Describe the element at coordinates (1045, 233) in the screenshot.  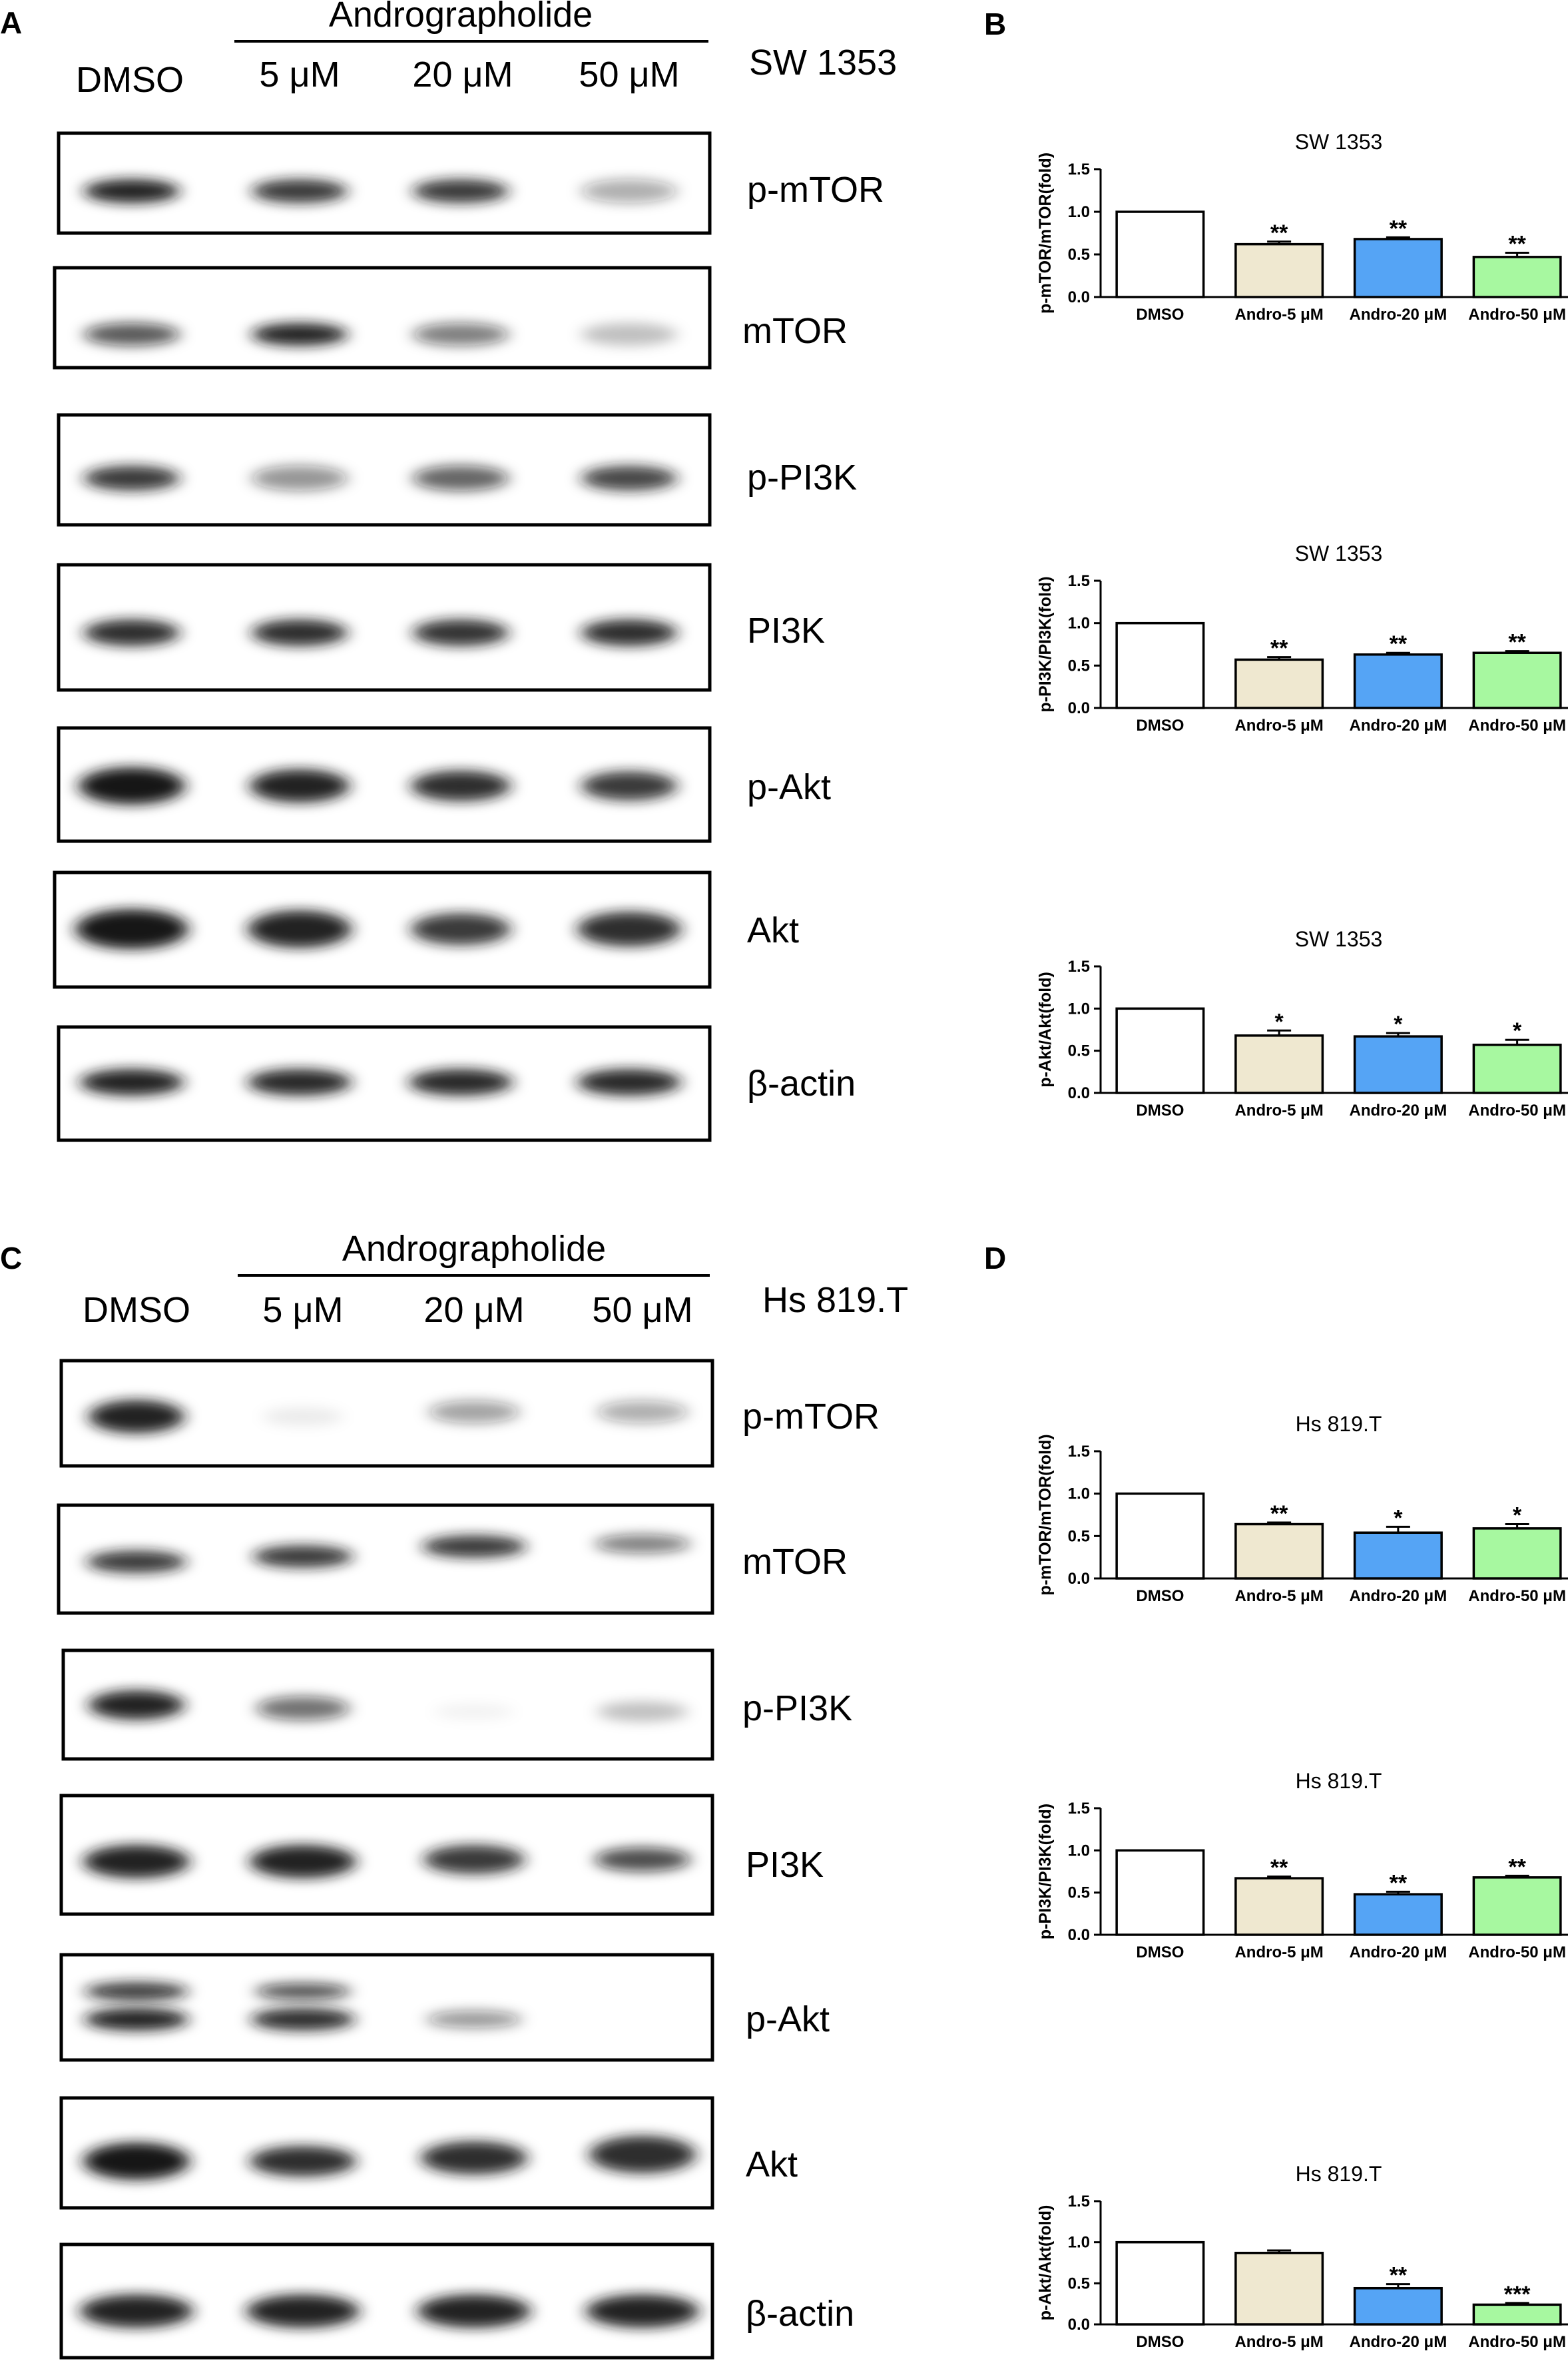
I see `y-axis-label: p-mTOR/mTOR(fold)` at that location.